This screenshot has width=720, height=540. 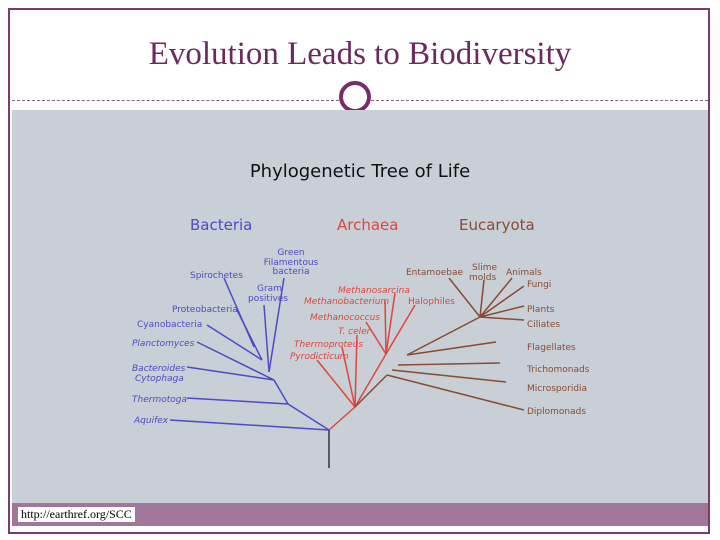 I want to click on branch-thermoproteus, so click(x=348, y=377).